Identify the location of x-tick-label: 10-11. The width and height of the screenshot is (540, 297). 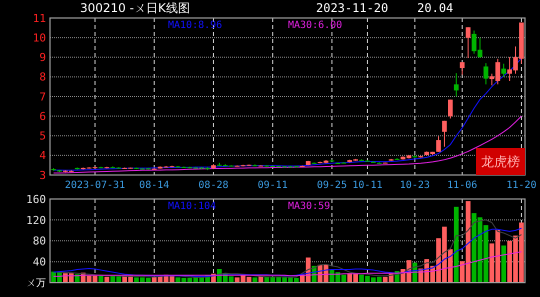
(367, 185).